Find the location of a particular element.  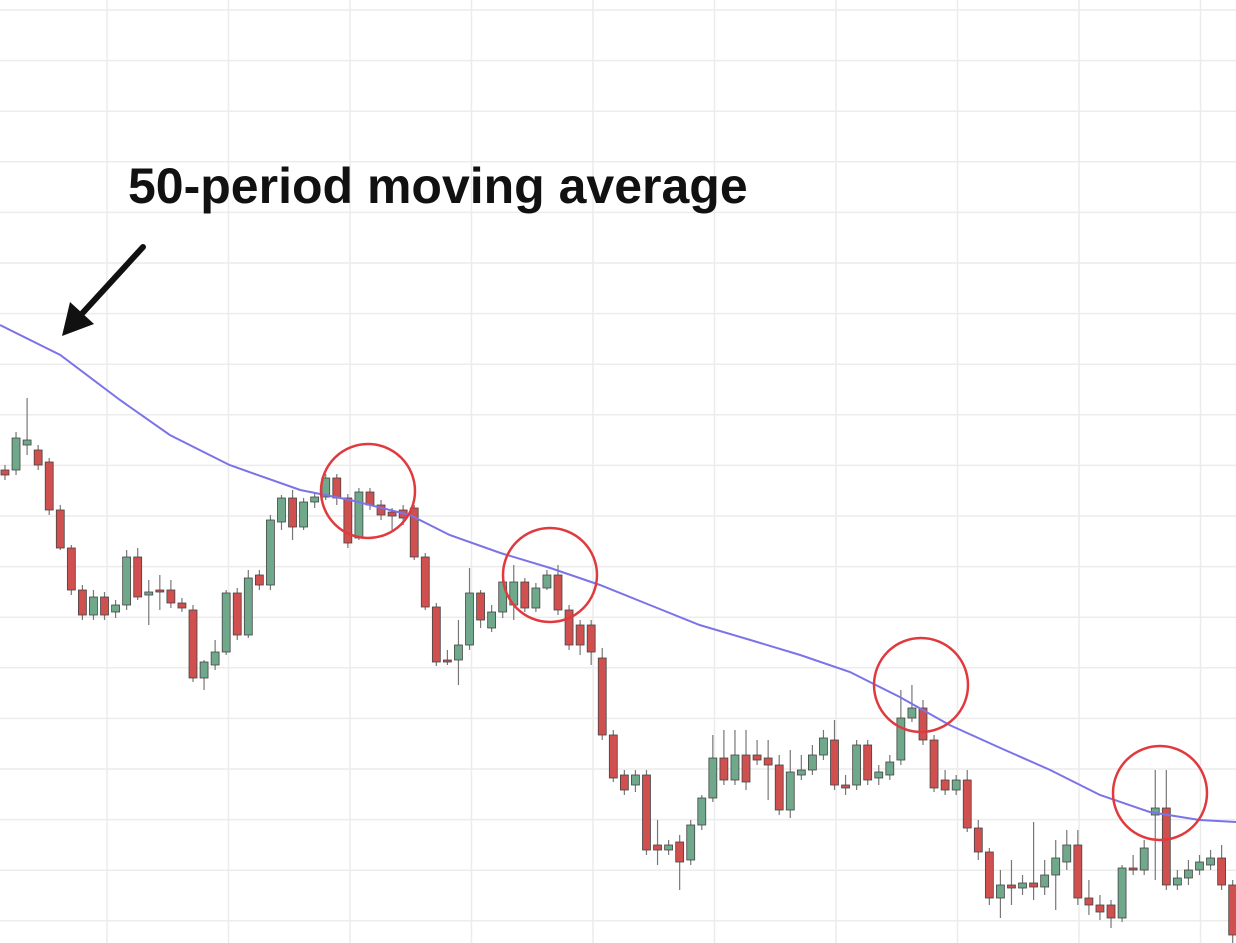

arrow is located at coordinates (104, 290).